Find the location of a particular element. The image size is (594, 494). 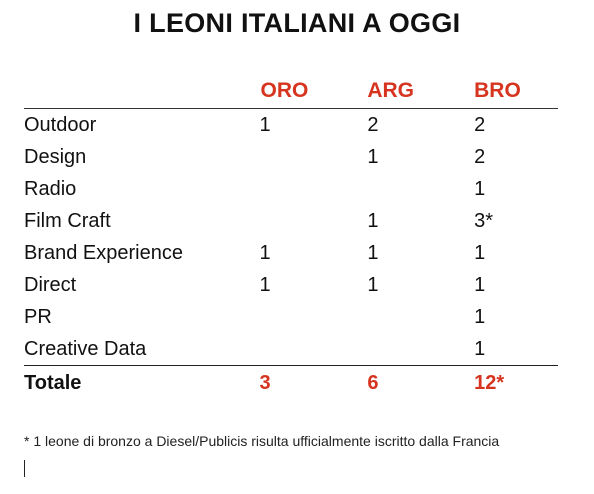

total-arg: 6 is located at coordinates (421, 382).